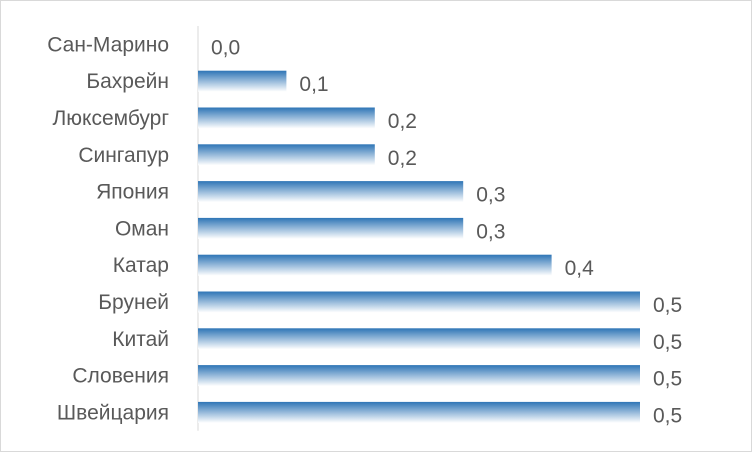 Image resolution: width=752 pixels, height=453 pixels. What do you see at coordinates (225, 47) in the screenshot?
I see `data-label: 0,0` at bounding box center [225, 47].